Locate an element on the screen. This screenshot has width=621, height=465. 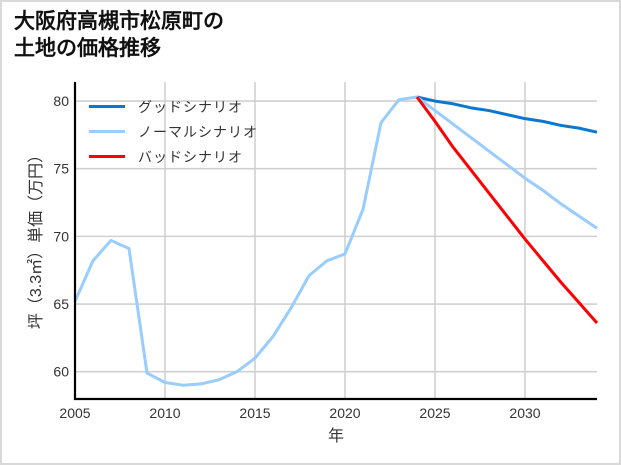
series-line-good is located at coordinates (507, 114).